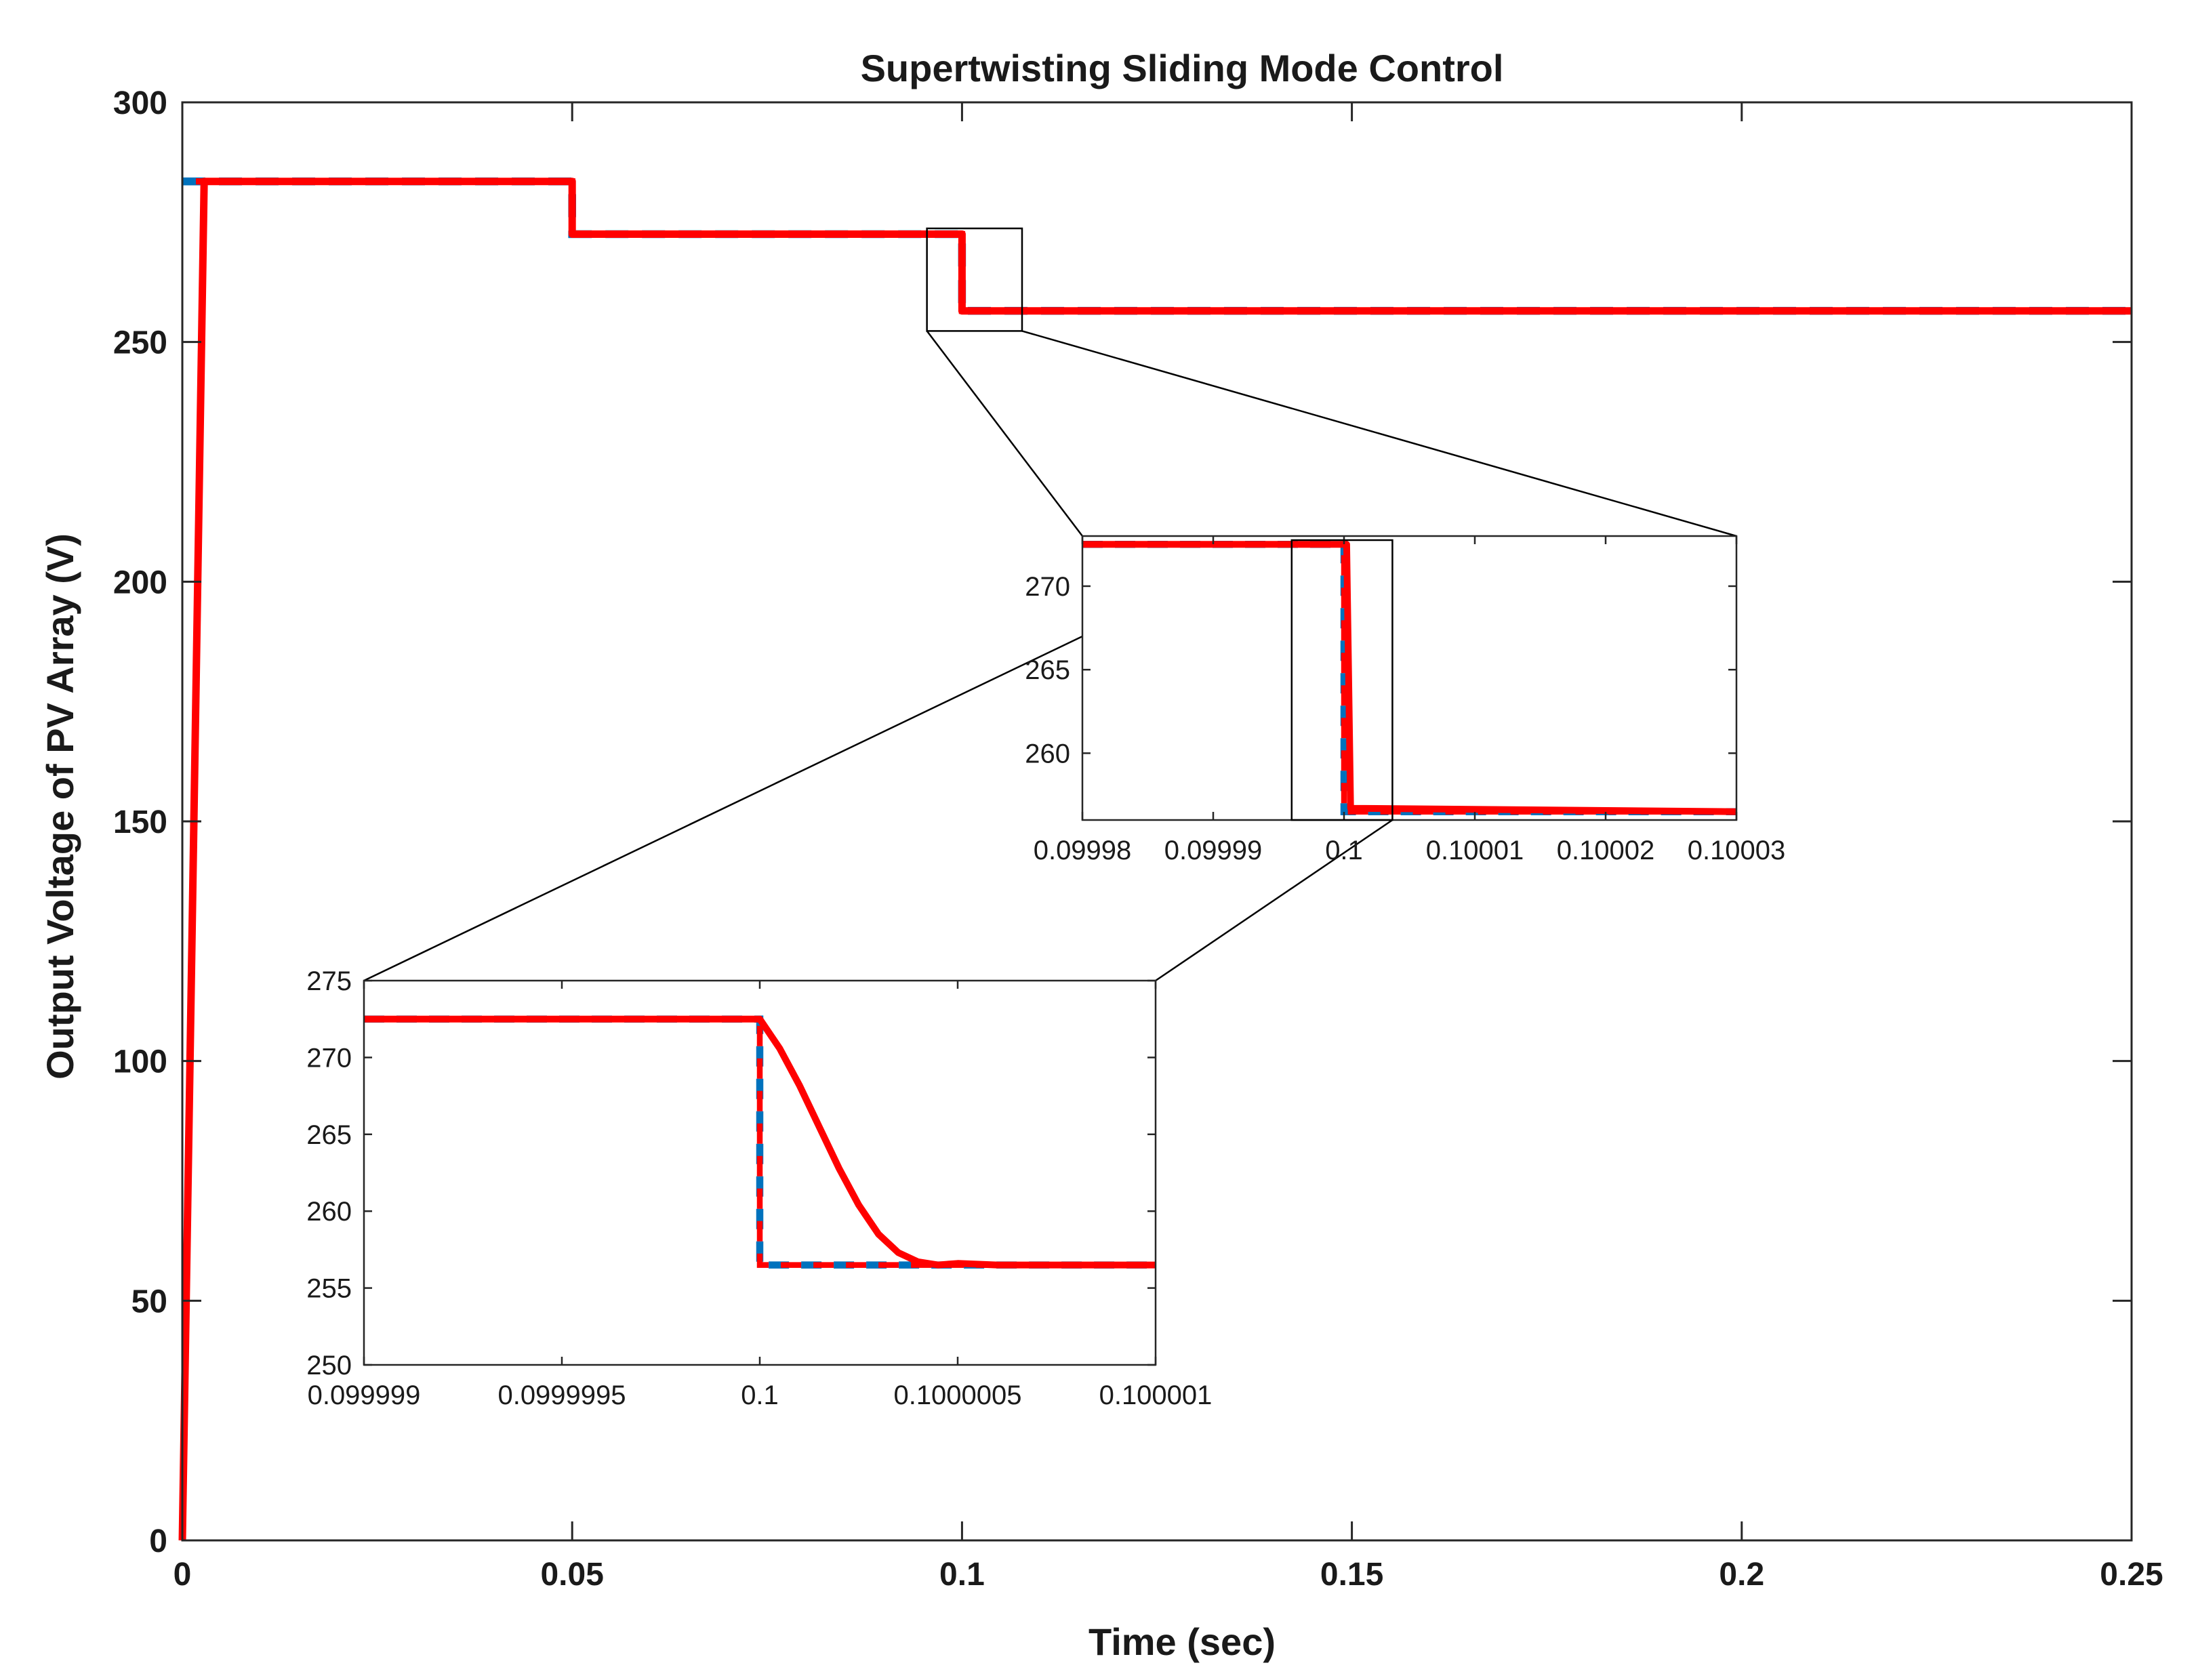 This screenshot has width=2198, height=1680. Describe the element at coordinates (60, 807) in the screenshot. I see `y-axis-label: Output Voltage of PV Array (V)` at that location.